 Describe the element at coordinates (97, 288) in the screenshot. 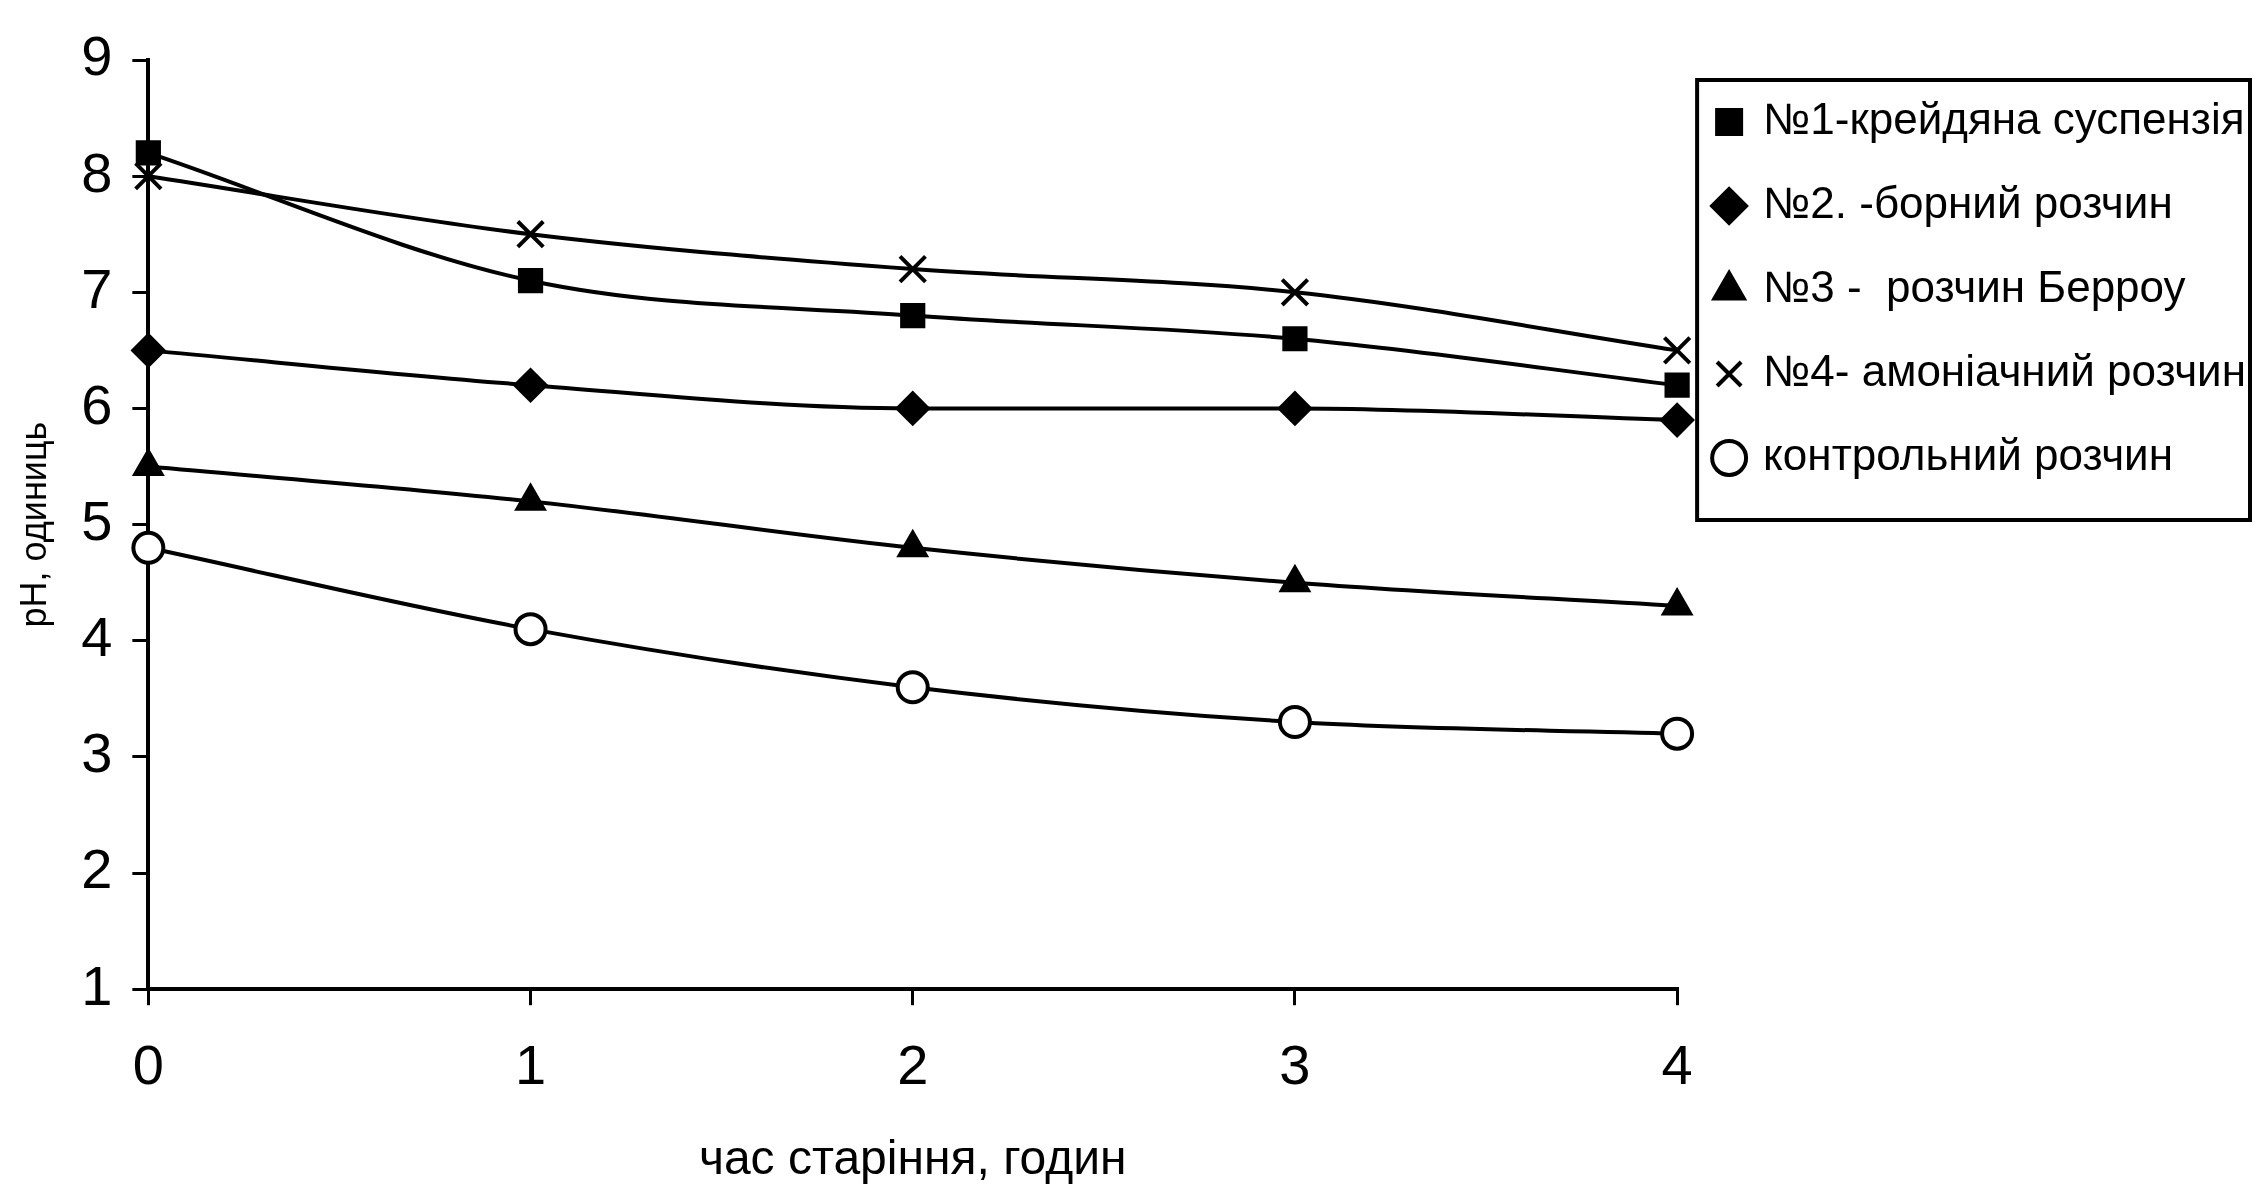

I see `y-tick-label: 7` at that location.